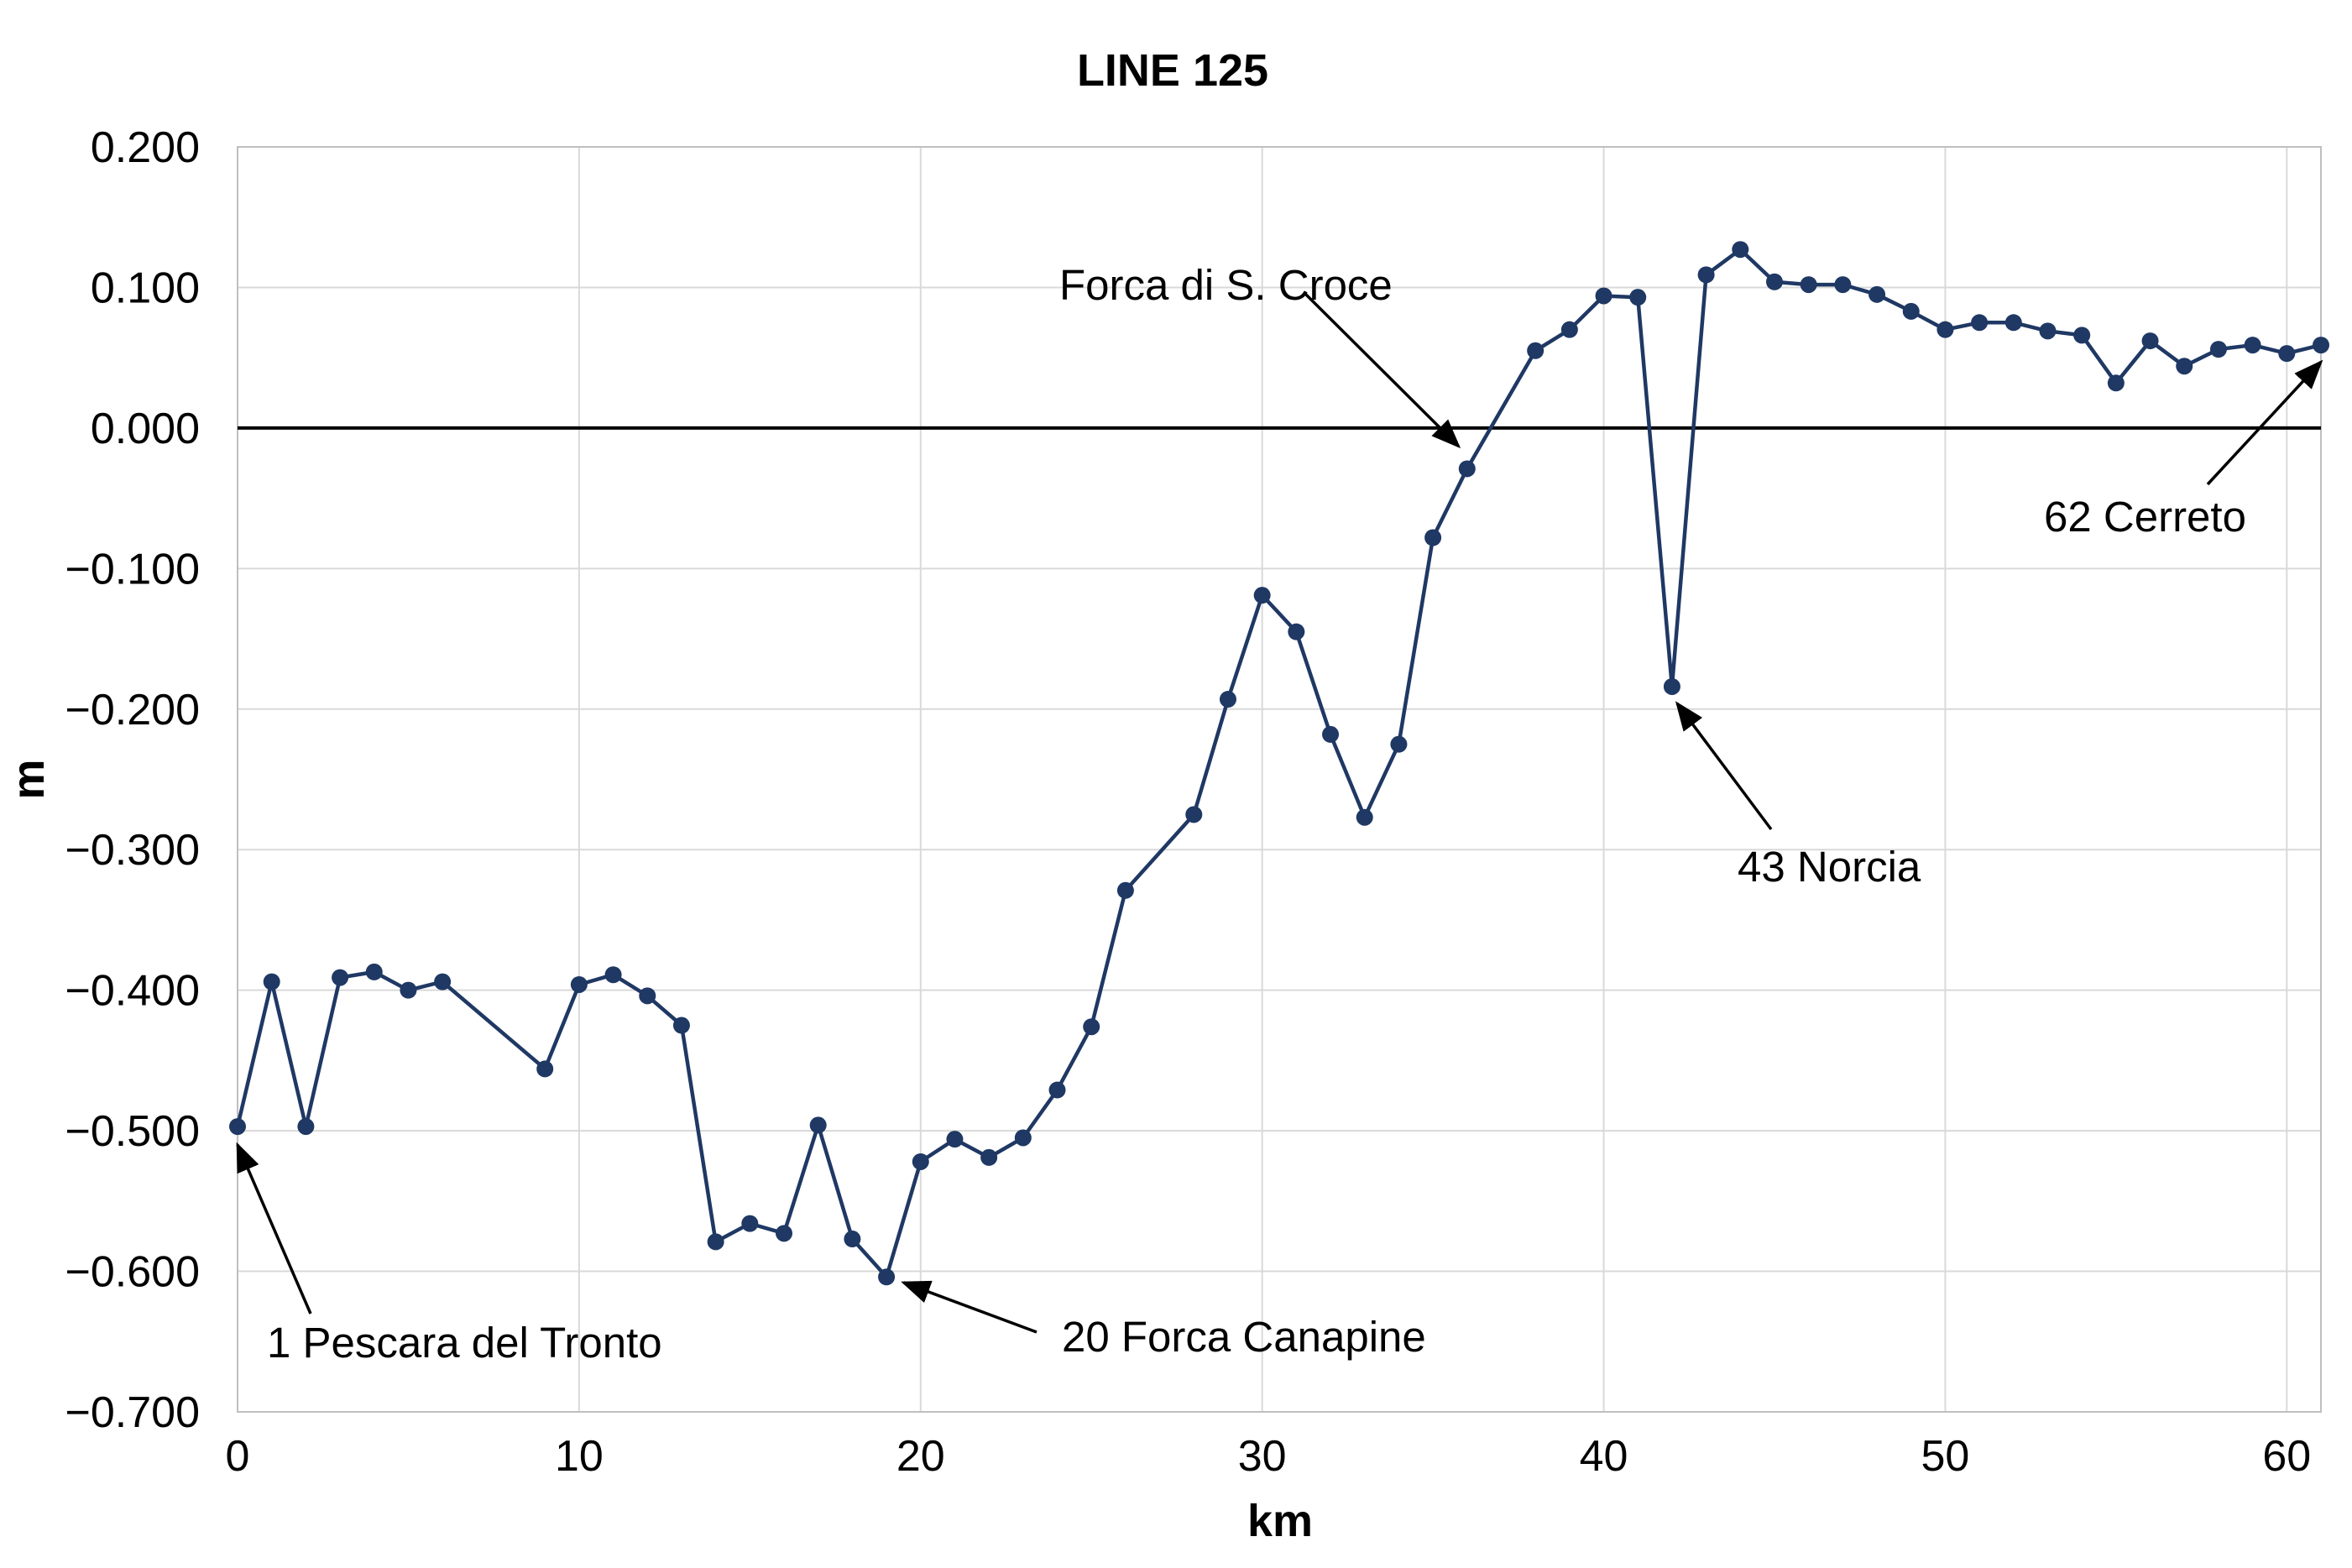 Image resolution: width=2352 pixels, height=1568 pixels. Describe the element at coordinates (1604, 1456) in the screenshot. I see `x-tick-label: 40` at that location.